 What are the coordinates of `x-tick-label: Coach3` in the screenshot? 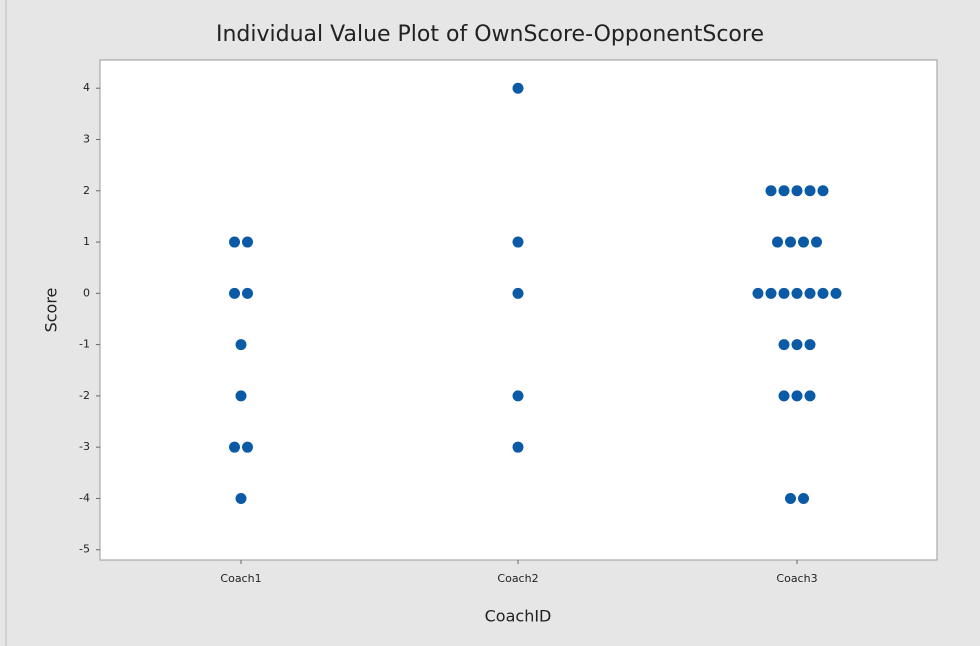 It's located at (796, 578).